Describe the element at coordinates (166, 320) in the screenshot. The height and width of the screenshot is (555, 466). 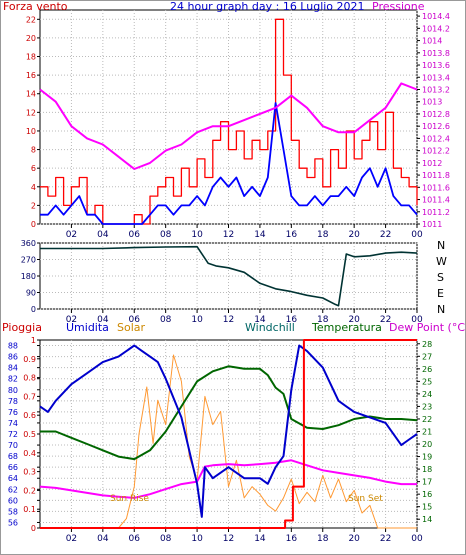
I see `x-tick-label-08: 08` at that location.